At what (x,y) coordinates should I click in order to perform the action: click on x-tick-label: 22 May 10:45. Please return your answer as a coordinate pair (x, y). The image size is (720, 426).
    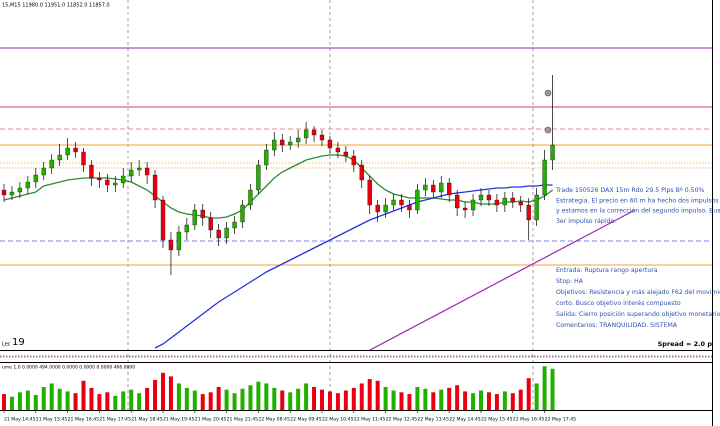
    Looking at the image, I should click on (338, 420).